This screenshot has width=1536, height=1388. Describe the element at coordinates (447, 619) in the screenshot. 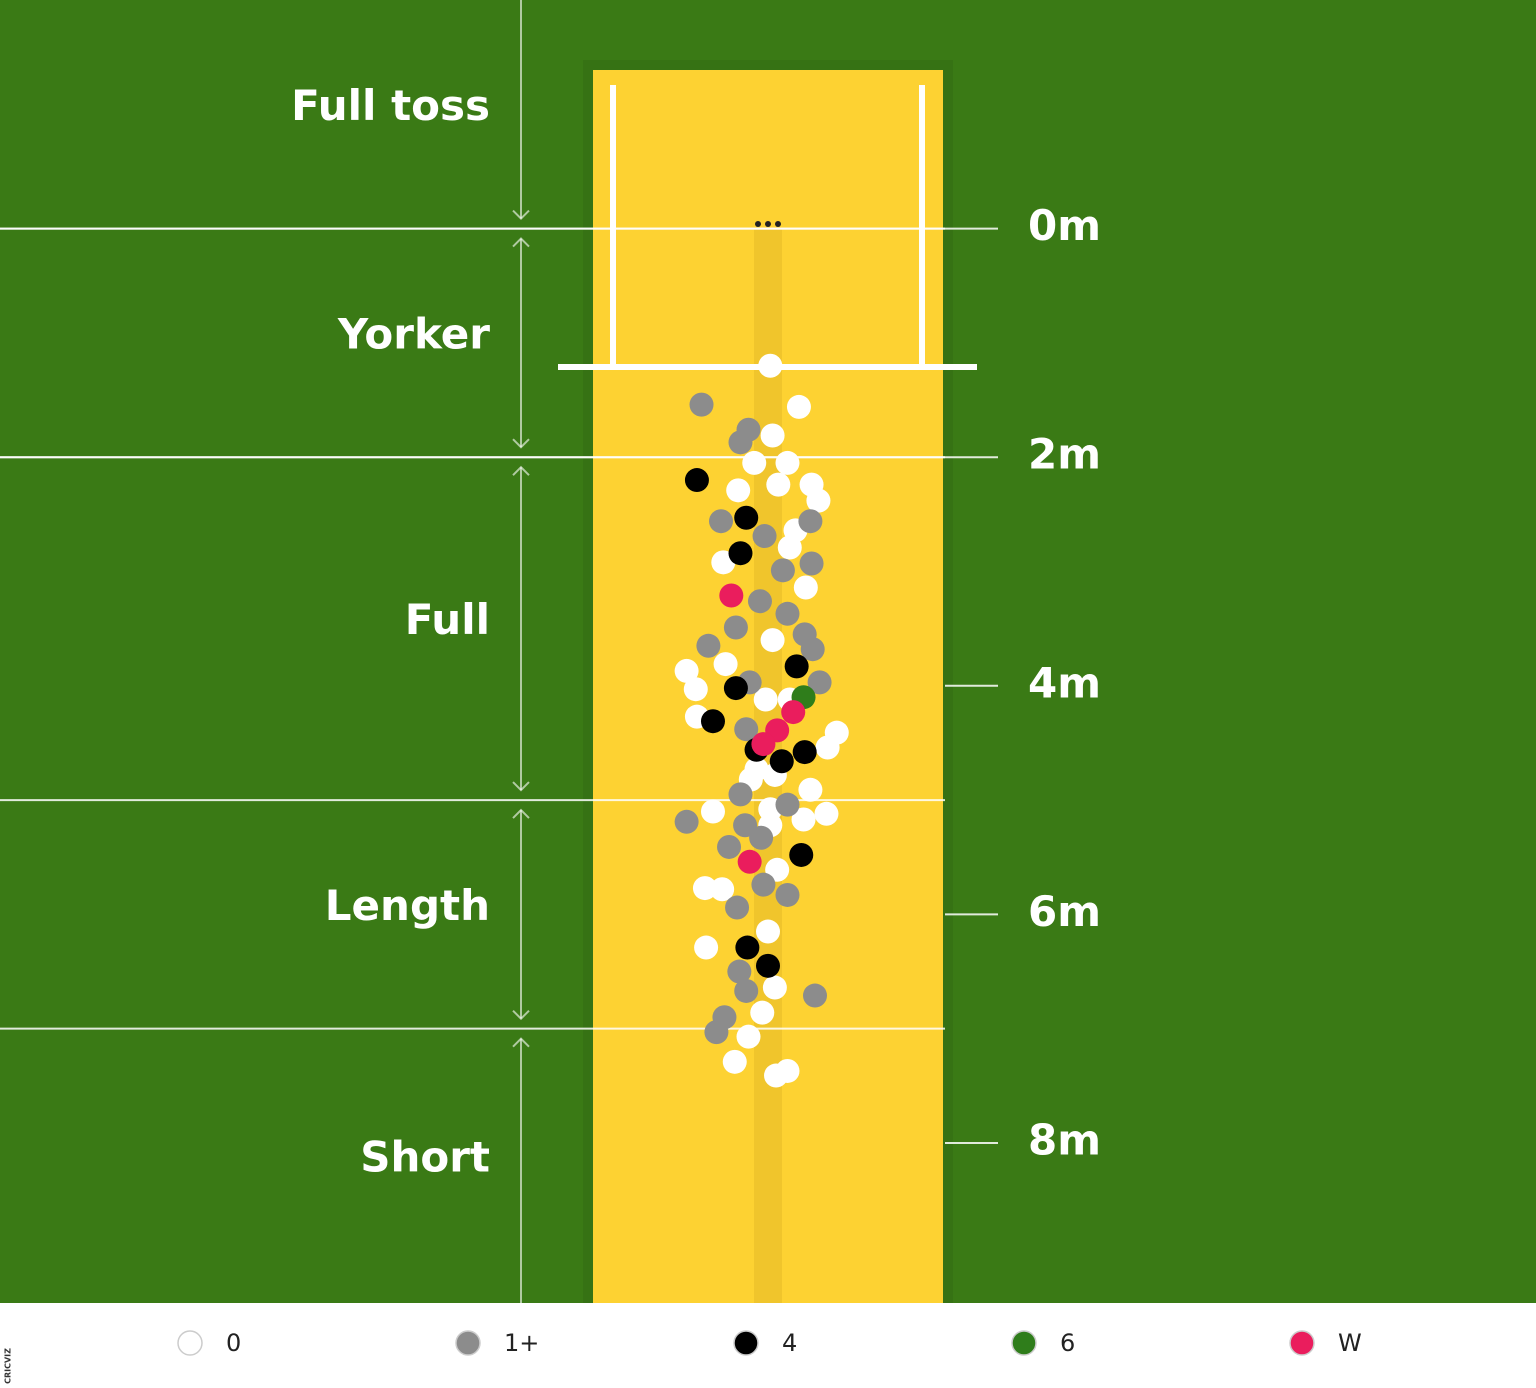

I see `zone-label: Full` at that location.